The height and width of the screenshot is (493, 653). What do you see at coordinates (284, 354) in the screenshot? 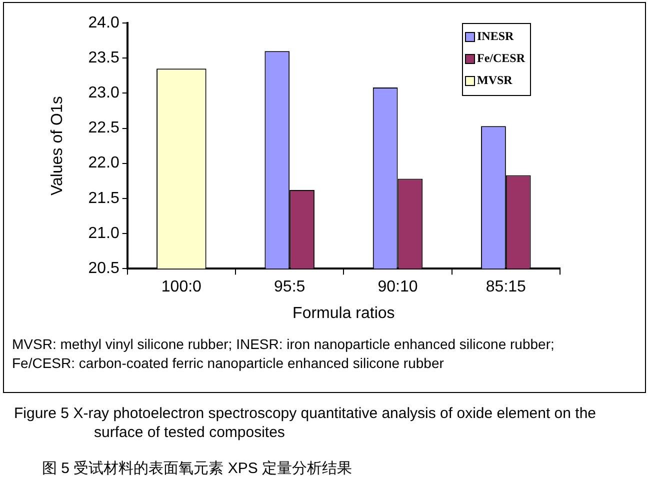
I see `text: MVSR: methyl vinyl silicone rubber; INESR: iron nanoparticle enhanced silicone rubber; Fe/CESR: carbon-coated ferric nanoparticle enhanced silicone rubber` at bounding box center [284, 354].